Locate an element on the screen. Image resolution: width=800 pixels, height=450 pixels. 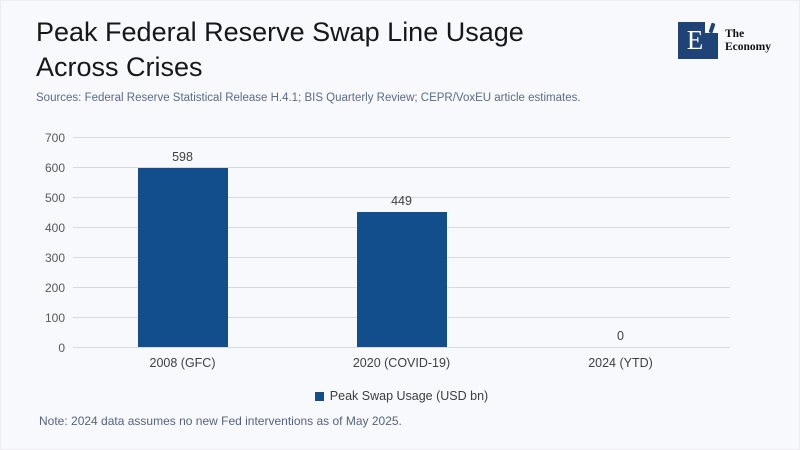
x-axis-labels: 2008 (GFC) 2020 (COVID-19) 2024 (YTD) is located at coordinates (401, 365).